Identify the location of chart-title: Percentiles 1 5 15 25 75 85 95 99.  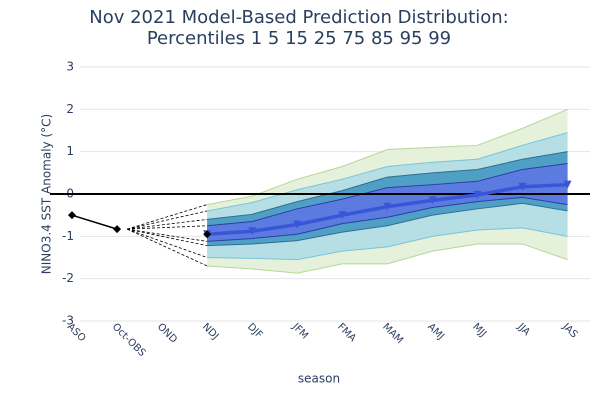
(299, 38).